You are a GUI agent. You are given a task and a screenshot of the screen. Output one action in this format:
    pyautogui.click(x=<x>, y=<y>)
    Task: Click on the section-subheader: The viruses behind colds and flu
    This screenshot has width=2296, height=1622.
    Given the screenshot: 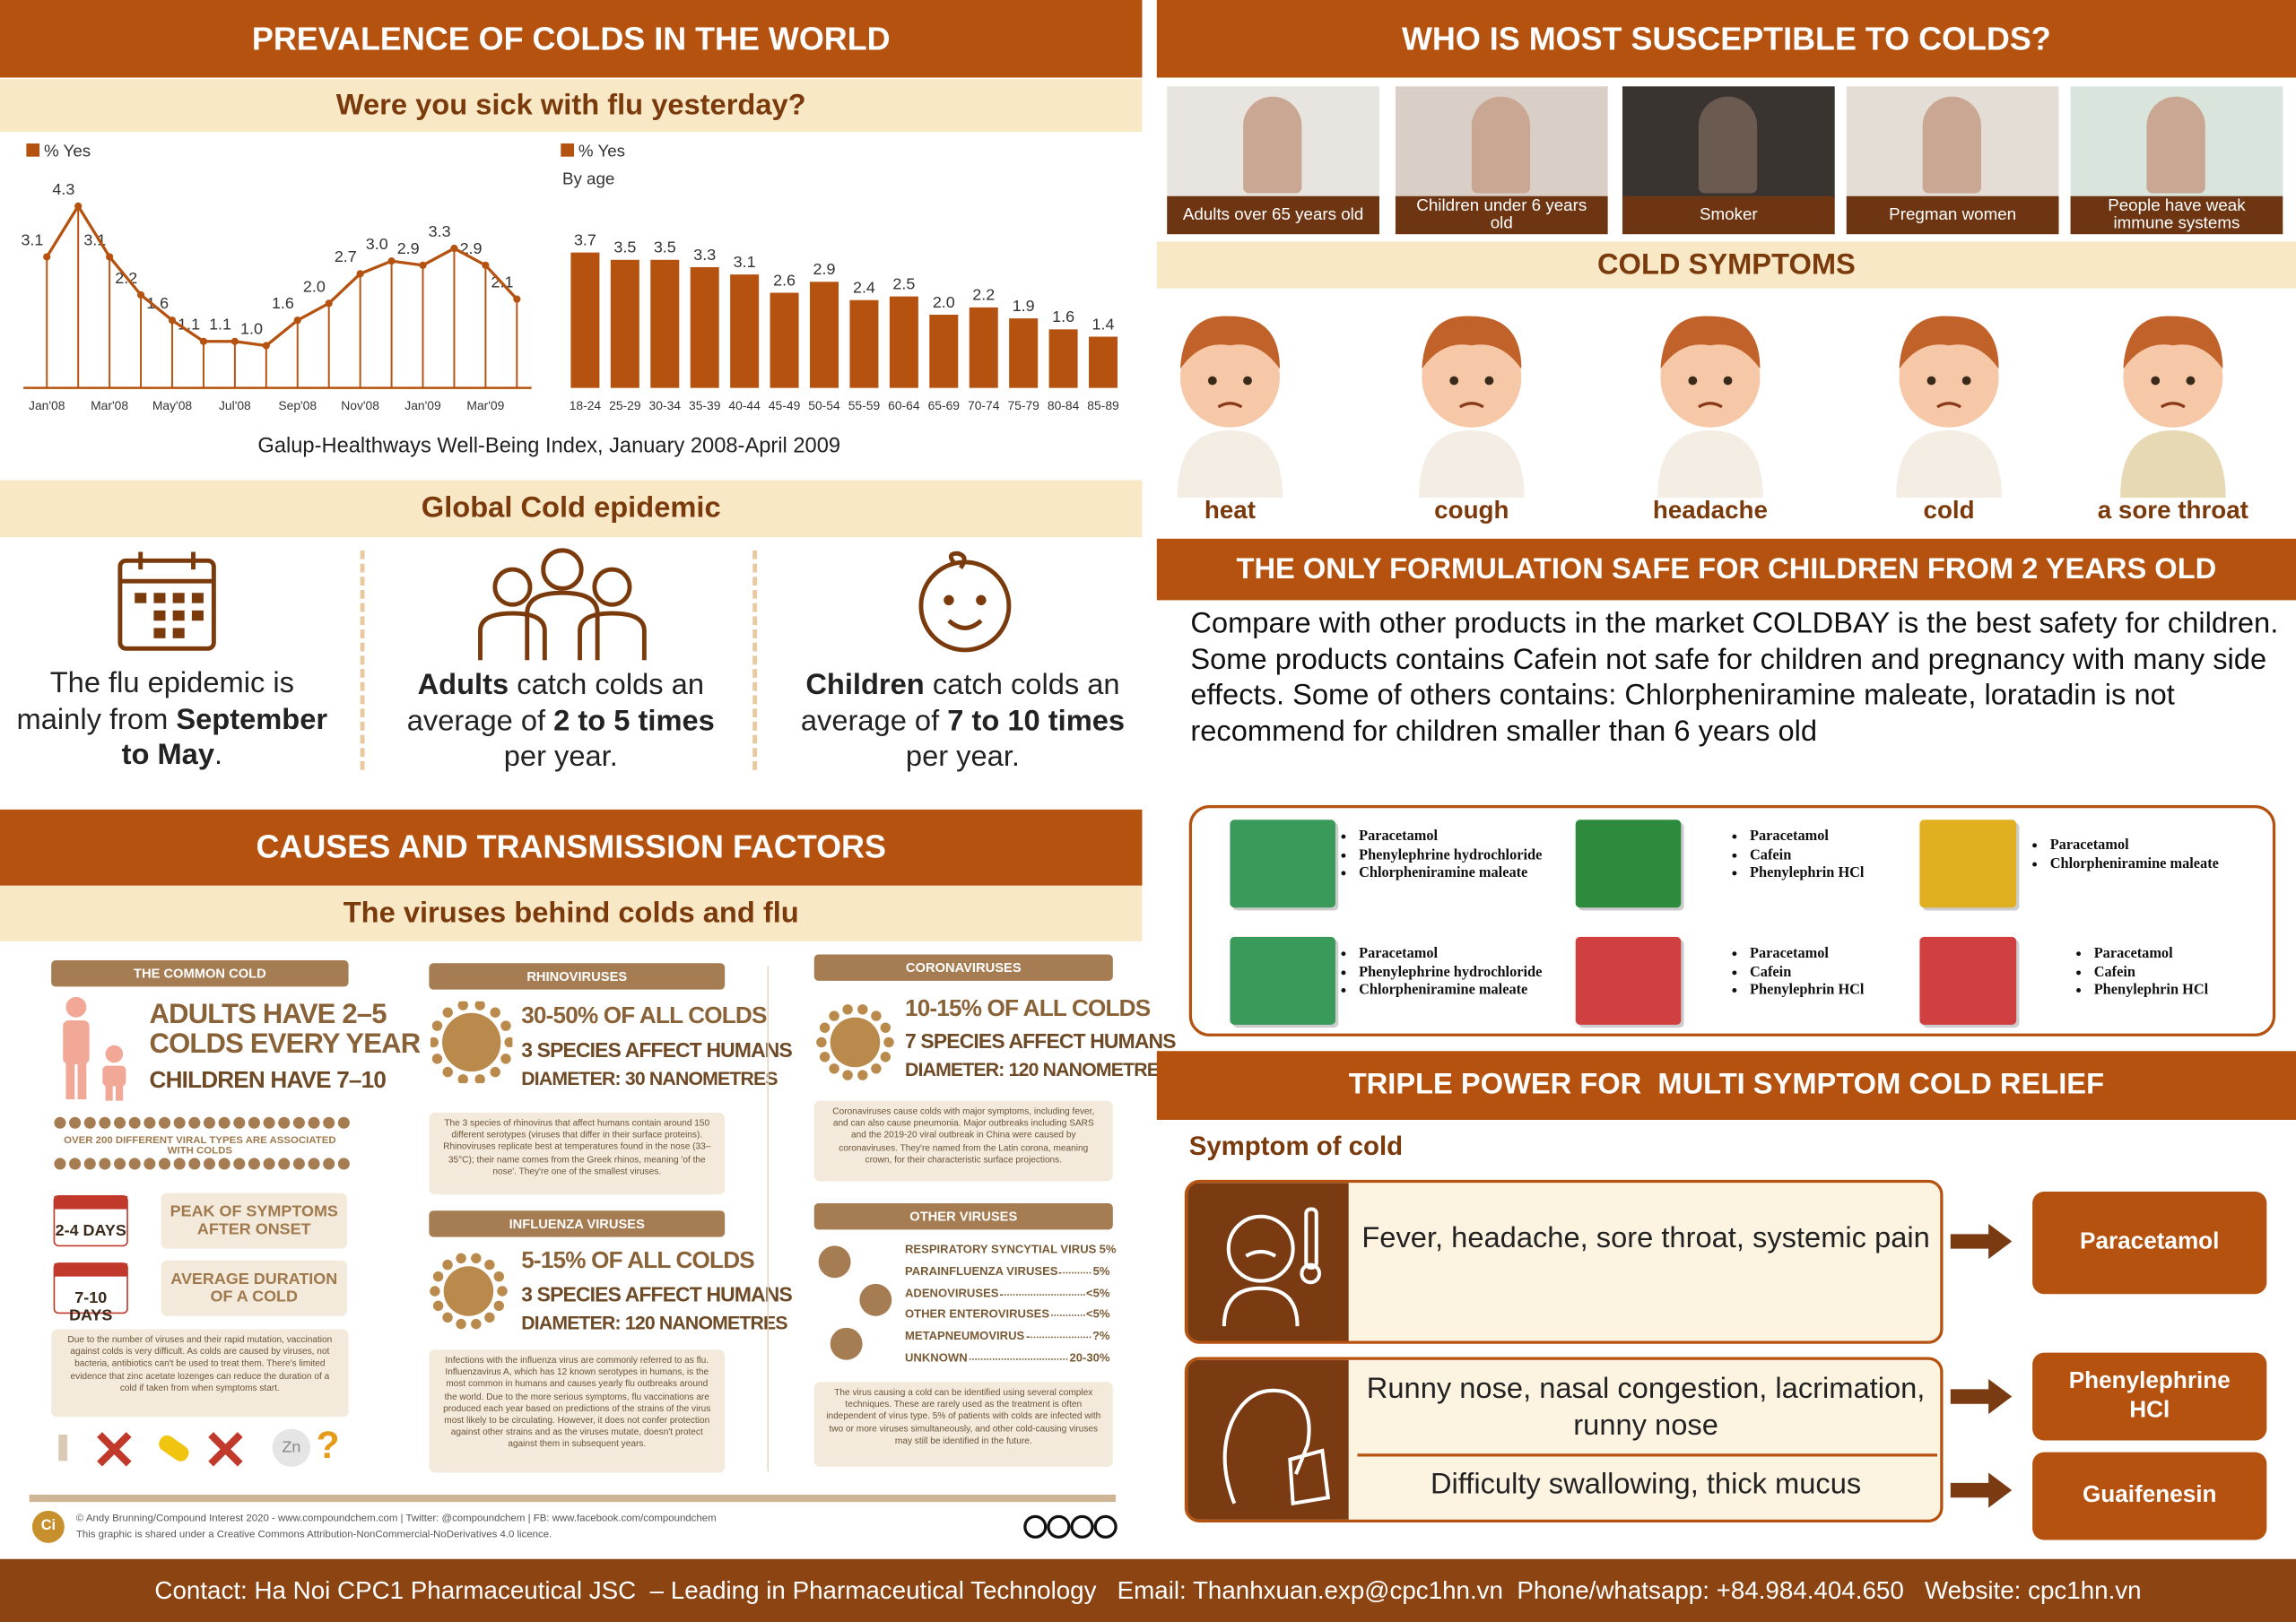 What is the action you would take?
    pyautogui.click(x=571, y=913)
    